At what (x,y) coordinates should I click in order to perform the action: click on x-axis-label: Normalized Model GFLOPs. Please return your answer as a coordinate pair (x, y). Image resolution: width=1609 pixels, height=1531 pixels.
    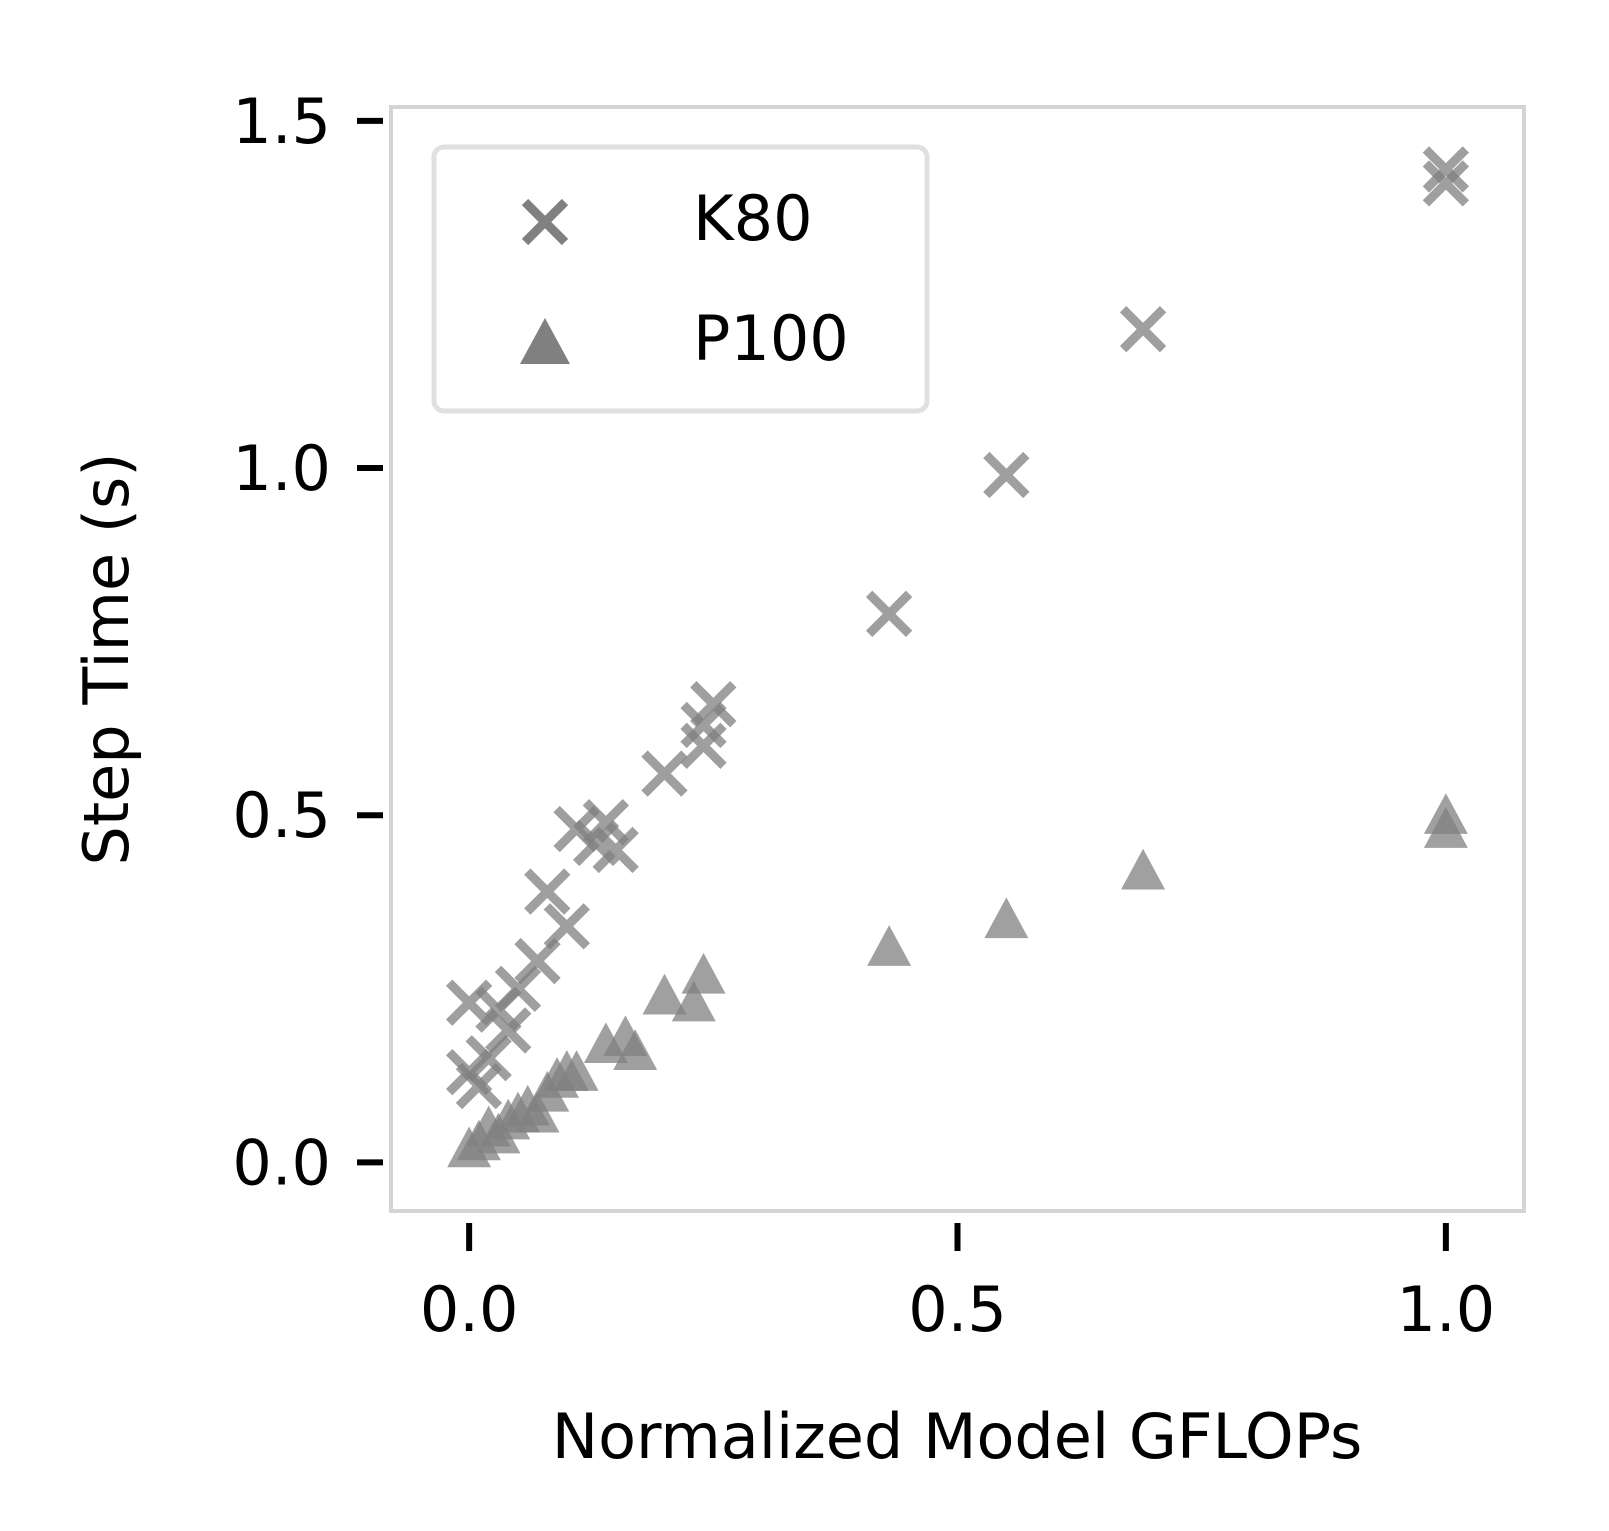
    Looking at the image, I should click on (957, 1436).